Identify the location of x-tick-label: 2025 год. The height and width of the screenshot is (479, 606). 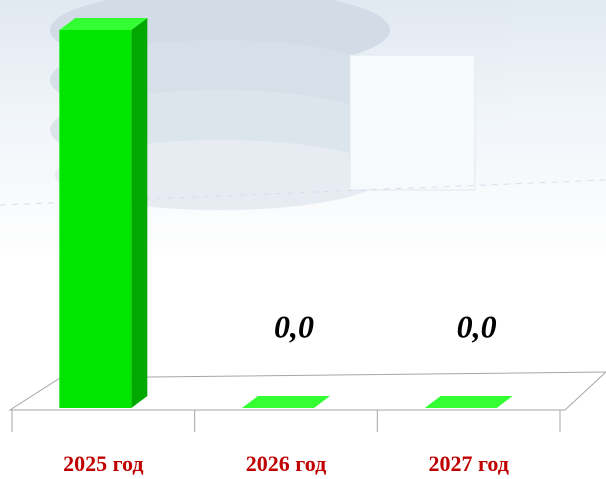
(103, 463).